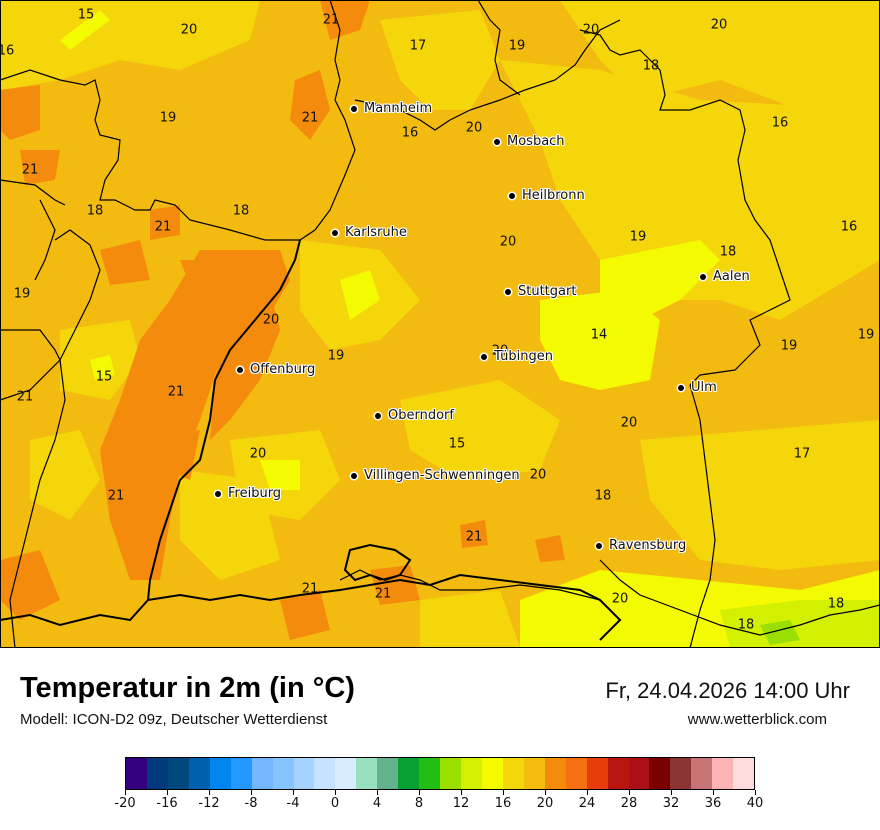 This screenshot has height=830, width=880. Describe the element at coordinates (629, 803) in the screenshot. I see `colorbar-tick-label: 28` at that location.